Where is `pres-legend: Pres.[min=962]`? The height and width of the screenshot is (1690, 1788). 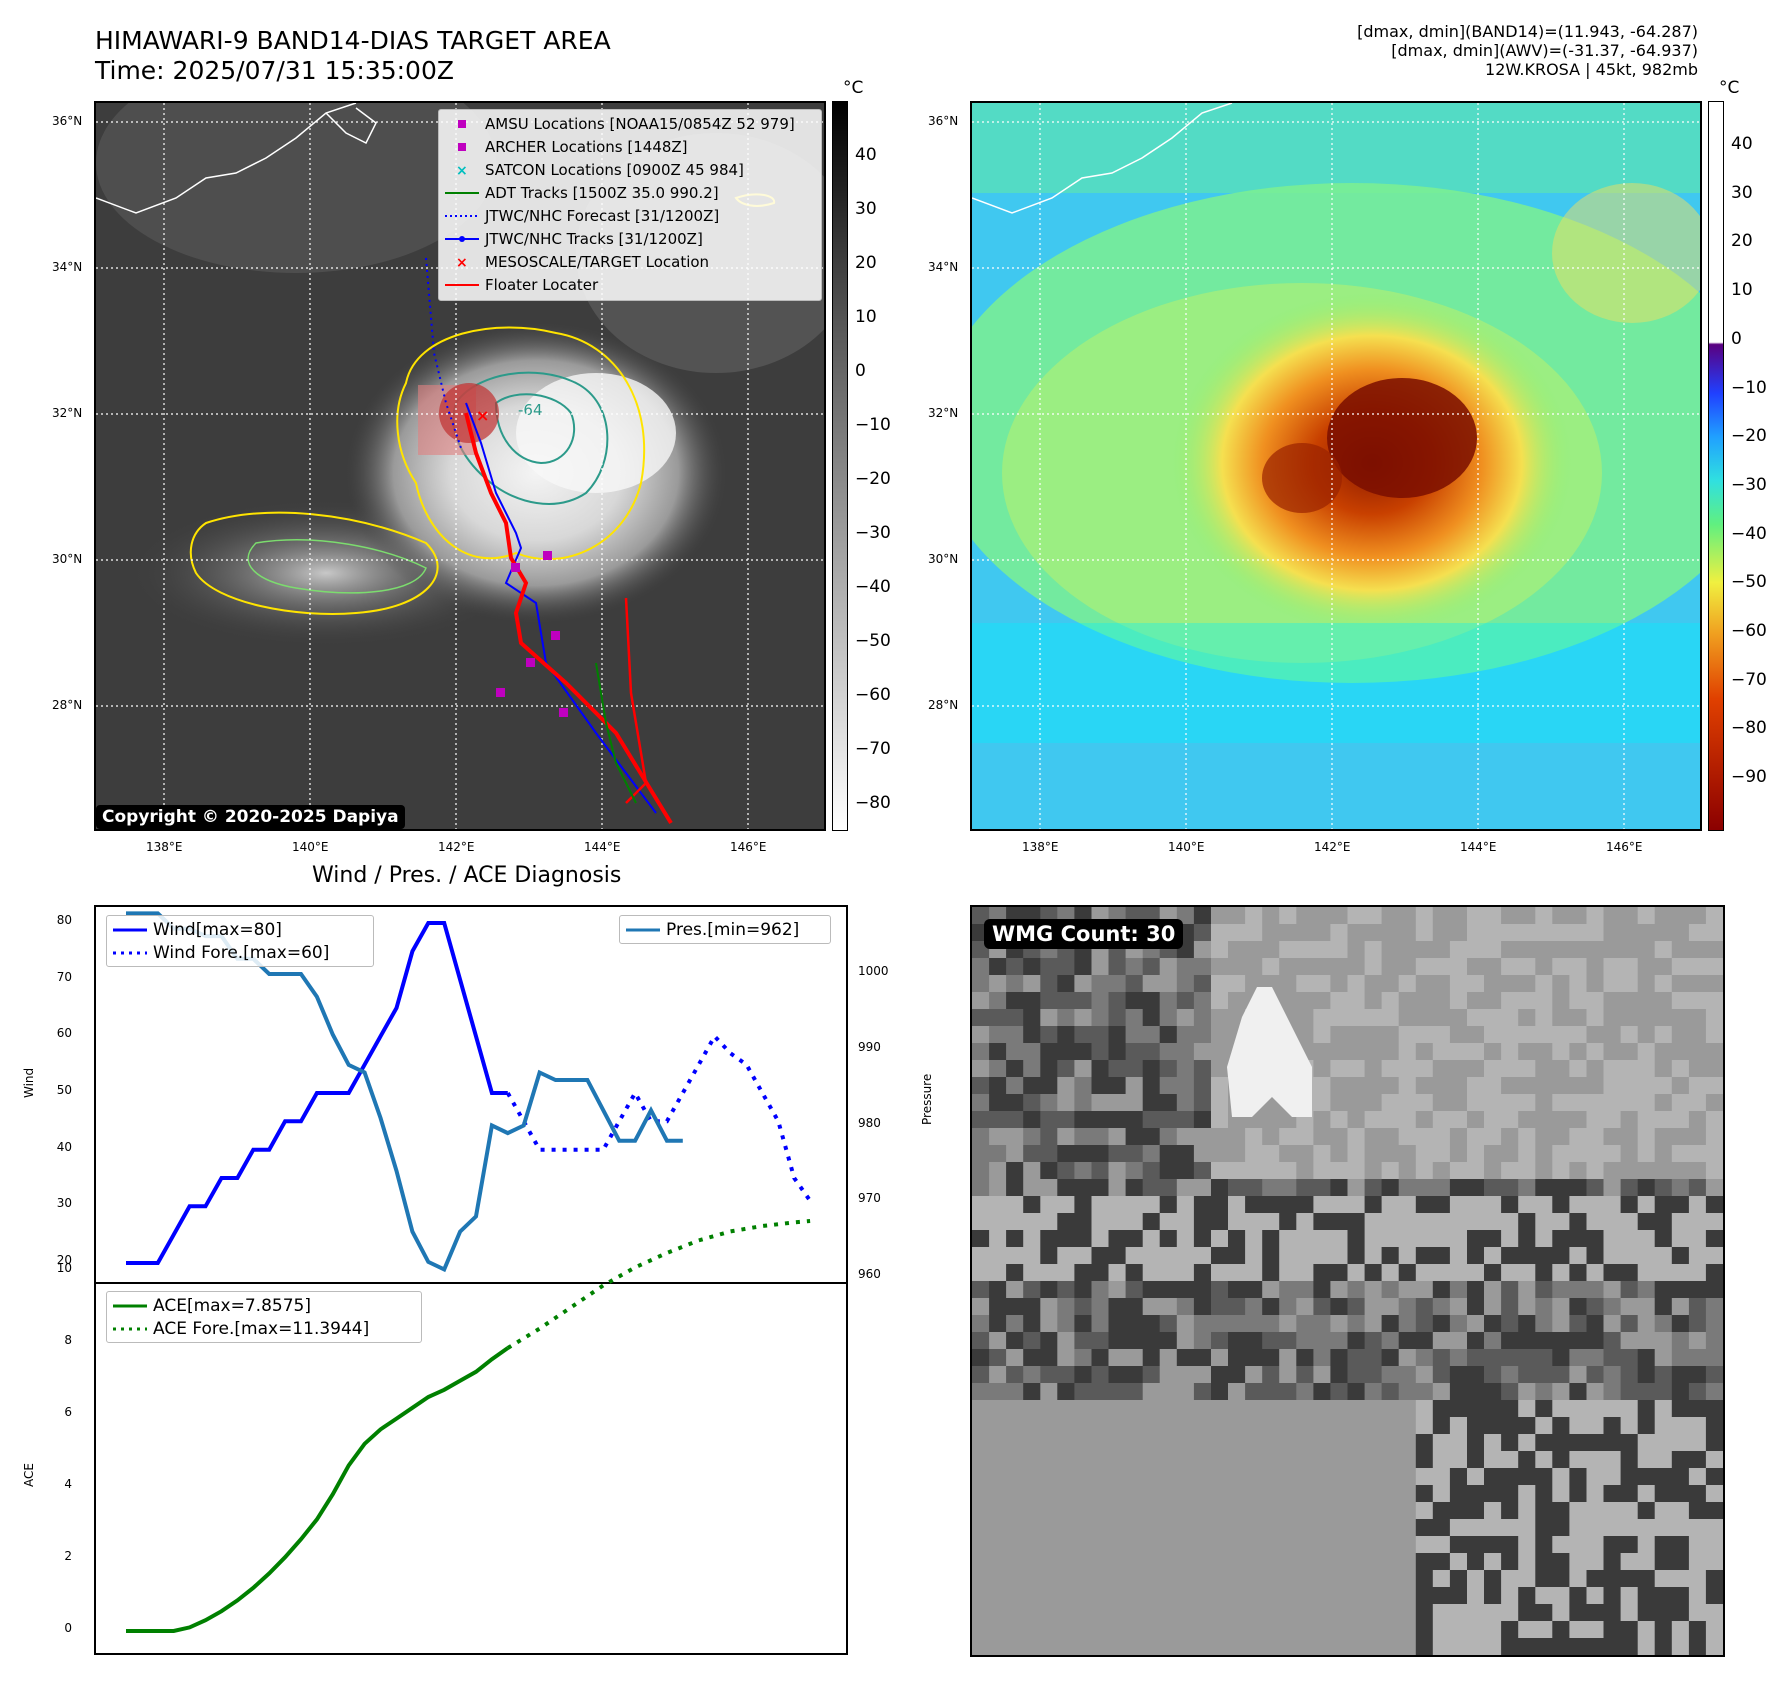 pres-legend: Pres.[min=962] is located at coordinates (725, 929).